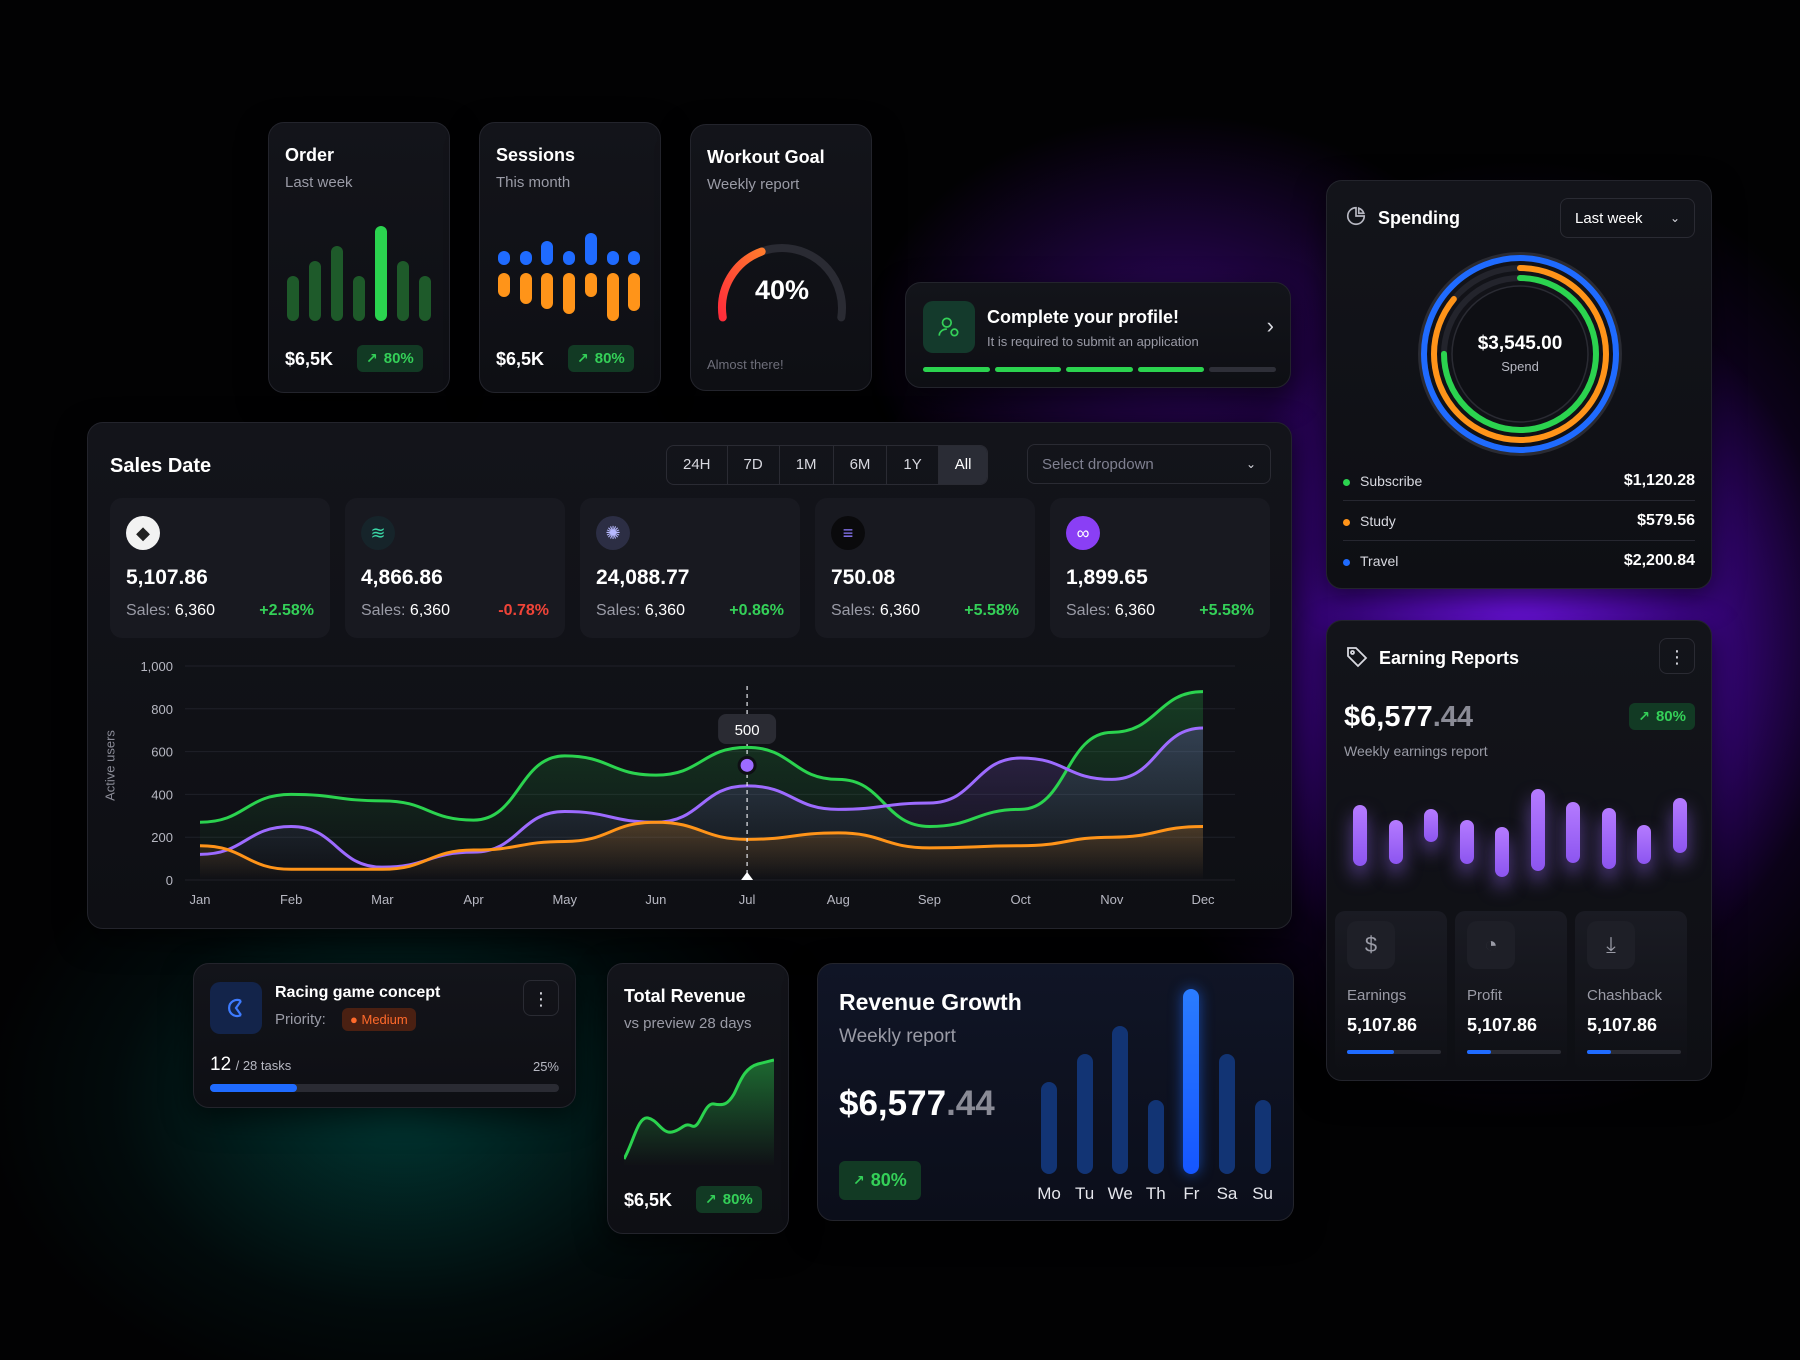  Describe the element at coordinates (310, 155) in the screenshot. I see `order-title: Order` at that location.